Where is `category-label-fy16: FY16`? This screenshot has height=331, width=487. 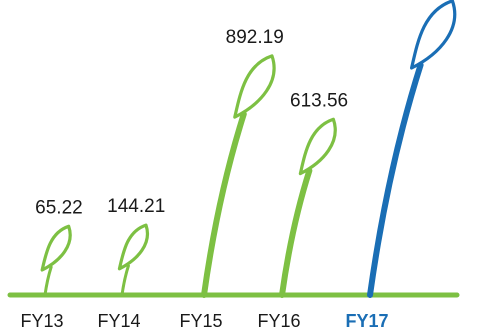
category-label-fy16: FY16 is located at coordinates (278, 321).